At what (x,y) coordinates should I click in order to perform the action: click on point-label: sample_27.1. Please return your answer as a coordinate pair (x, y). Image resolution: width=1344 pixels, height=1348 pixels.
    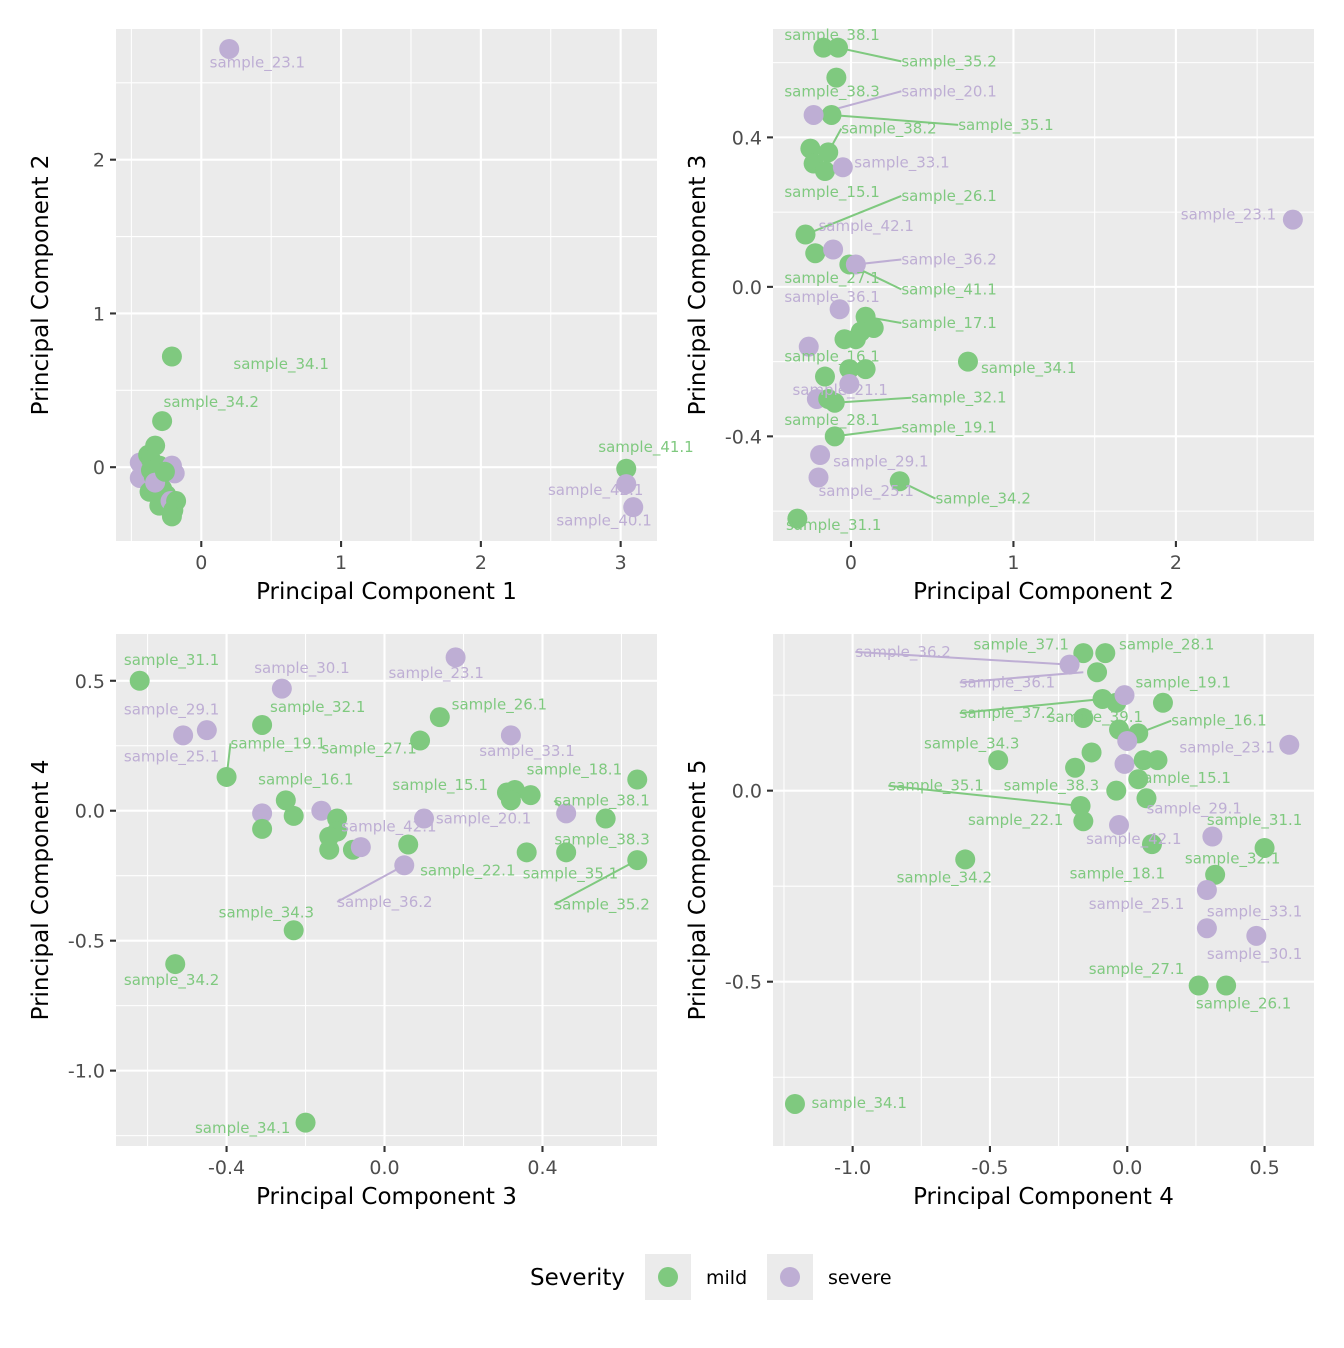
    Looking at the image, I should click on (368, 749).